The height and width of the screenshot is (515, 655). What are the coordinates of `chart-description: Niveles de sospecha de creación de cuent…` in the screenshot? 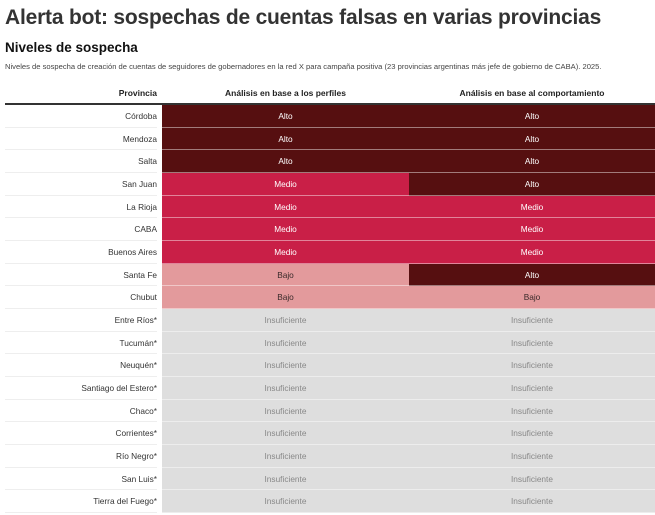 It's located at (303, 66).